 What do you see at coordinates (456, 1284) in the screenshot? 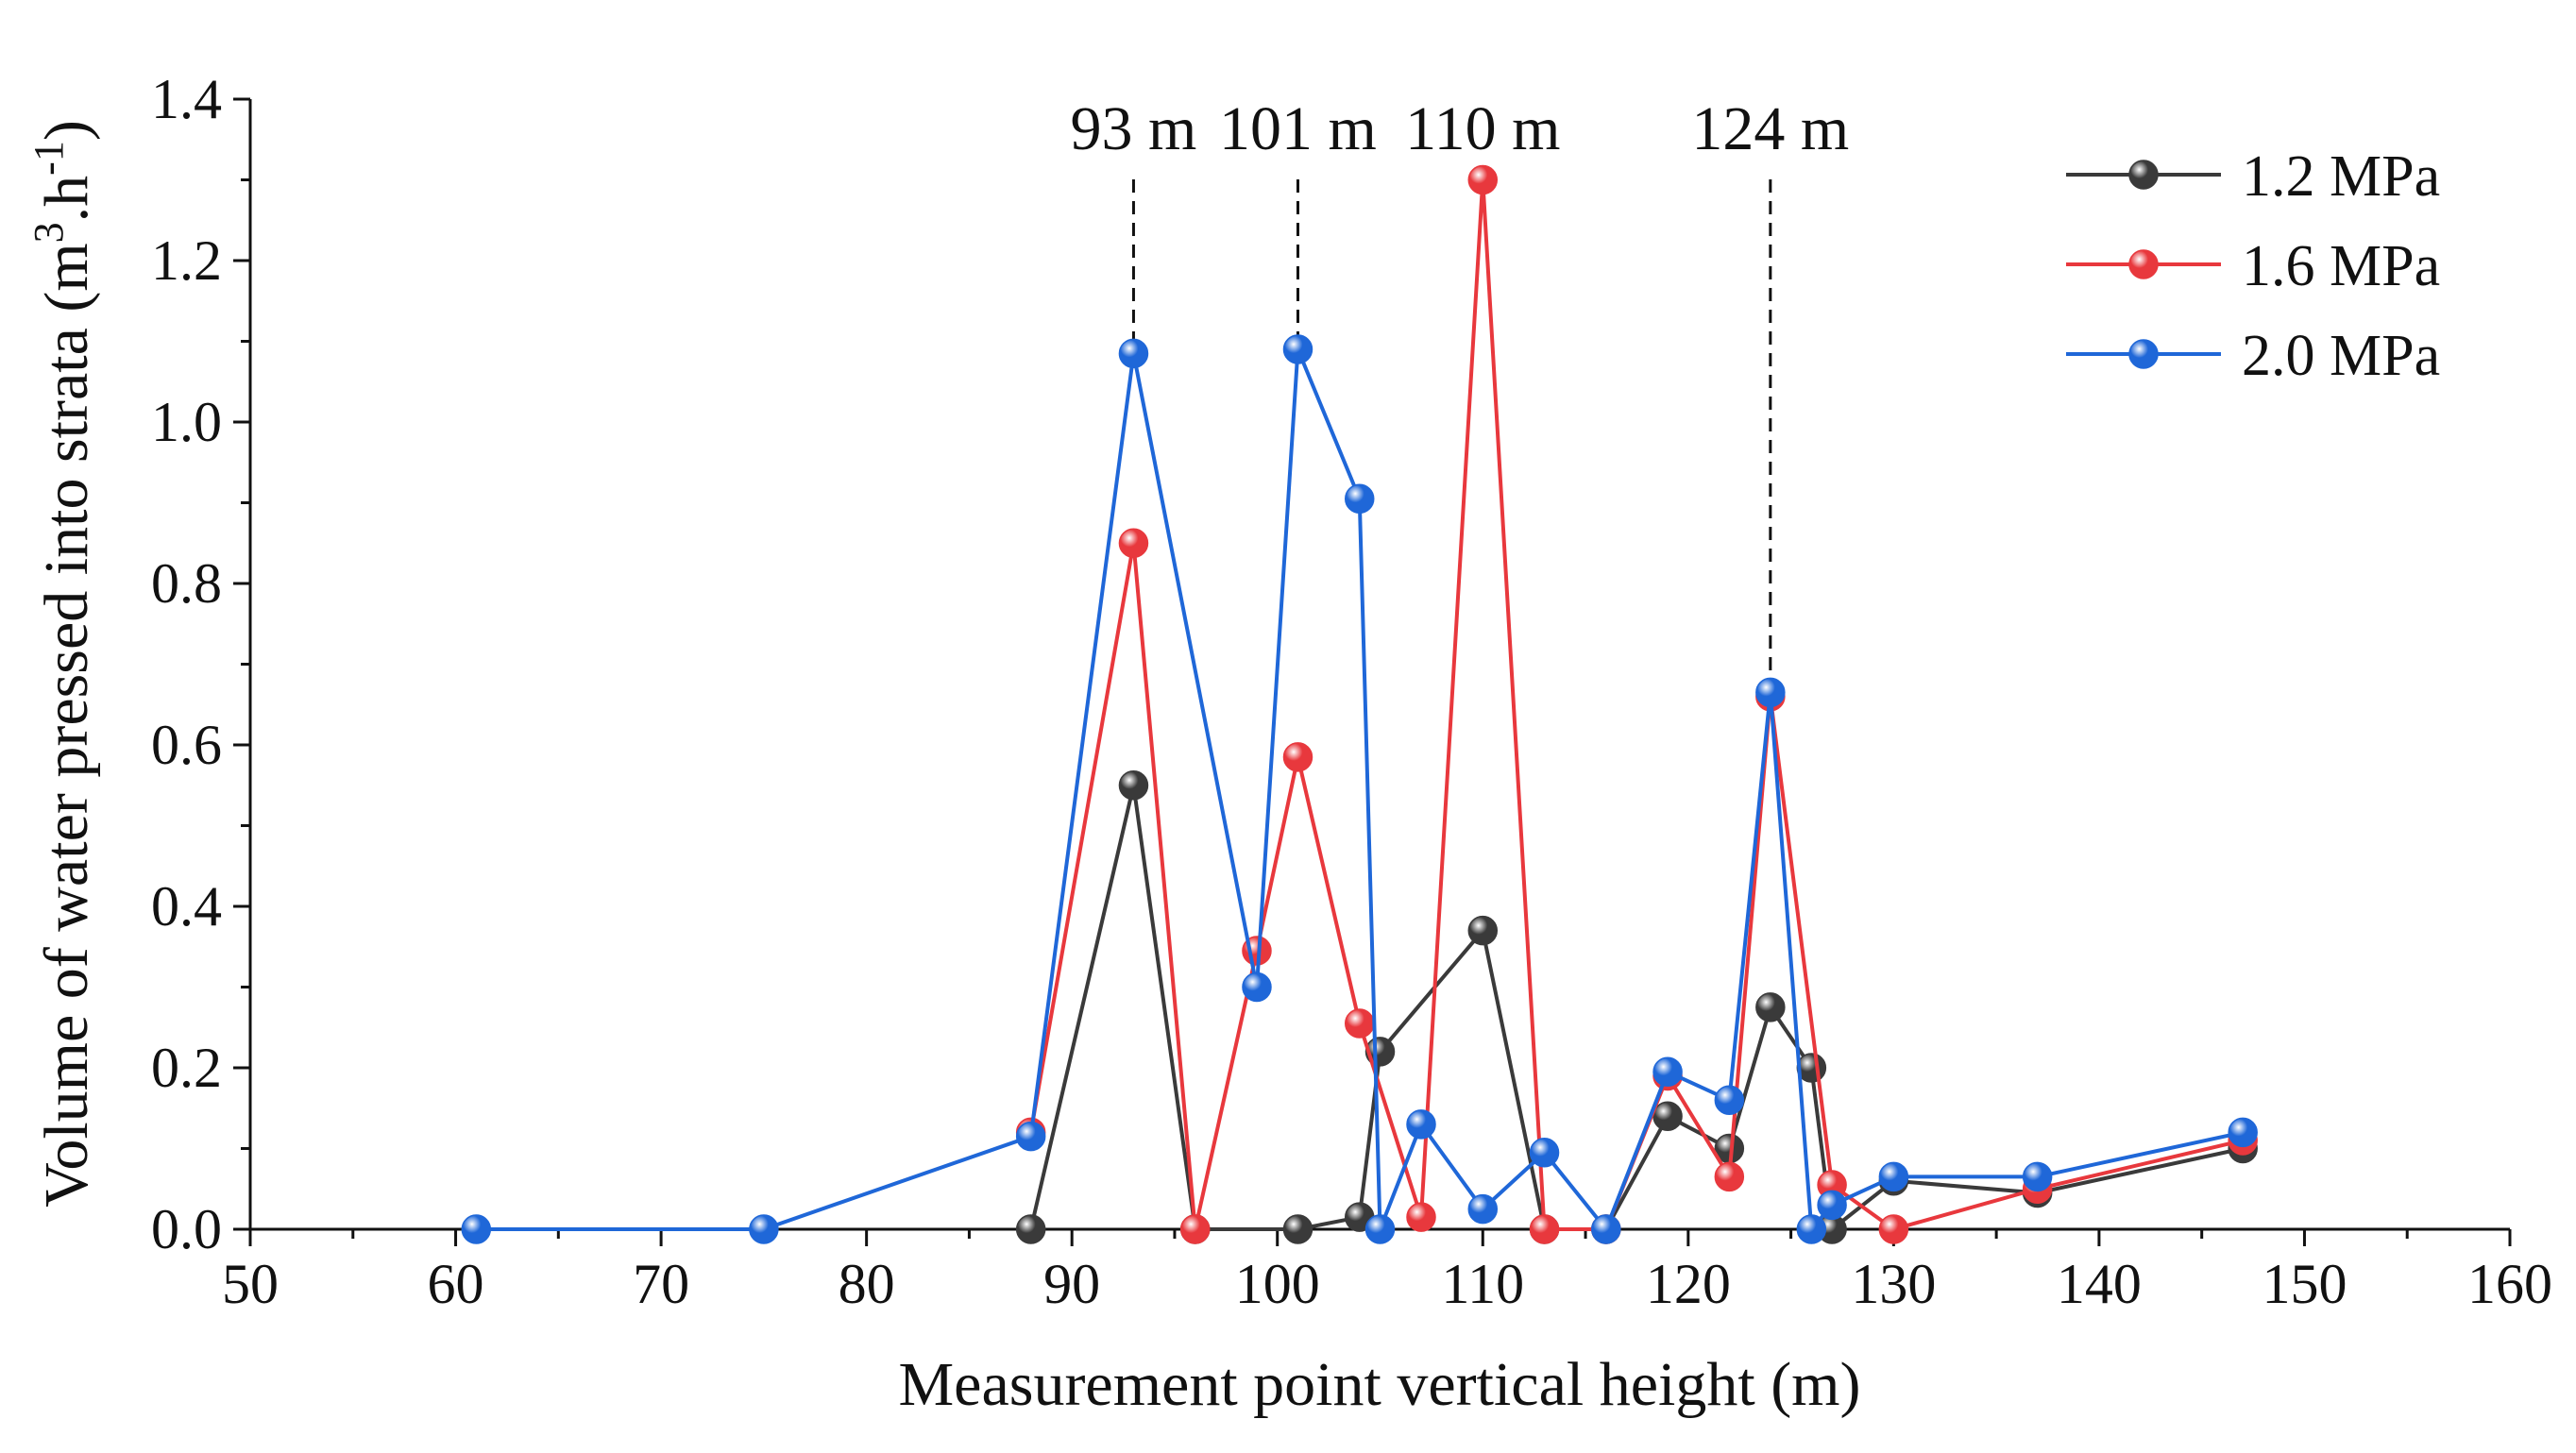
I see `x-tick-label: 60` at bounding box center [456, 1284].